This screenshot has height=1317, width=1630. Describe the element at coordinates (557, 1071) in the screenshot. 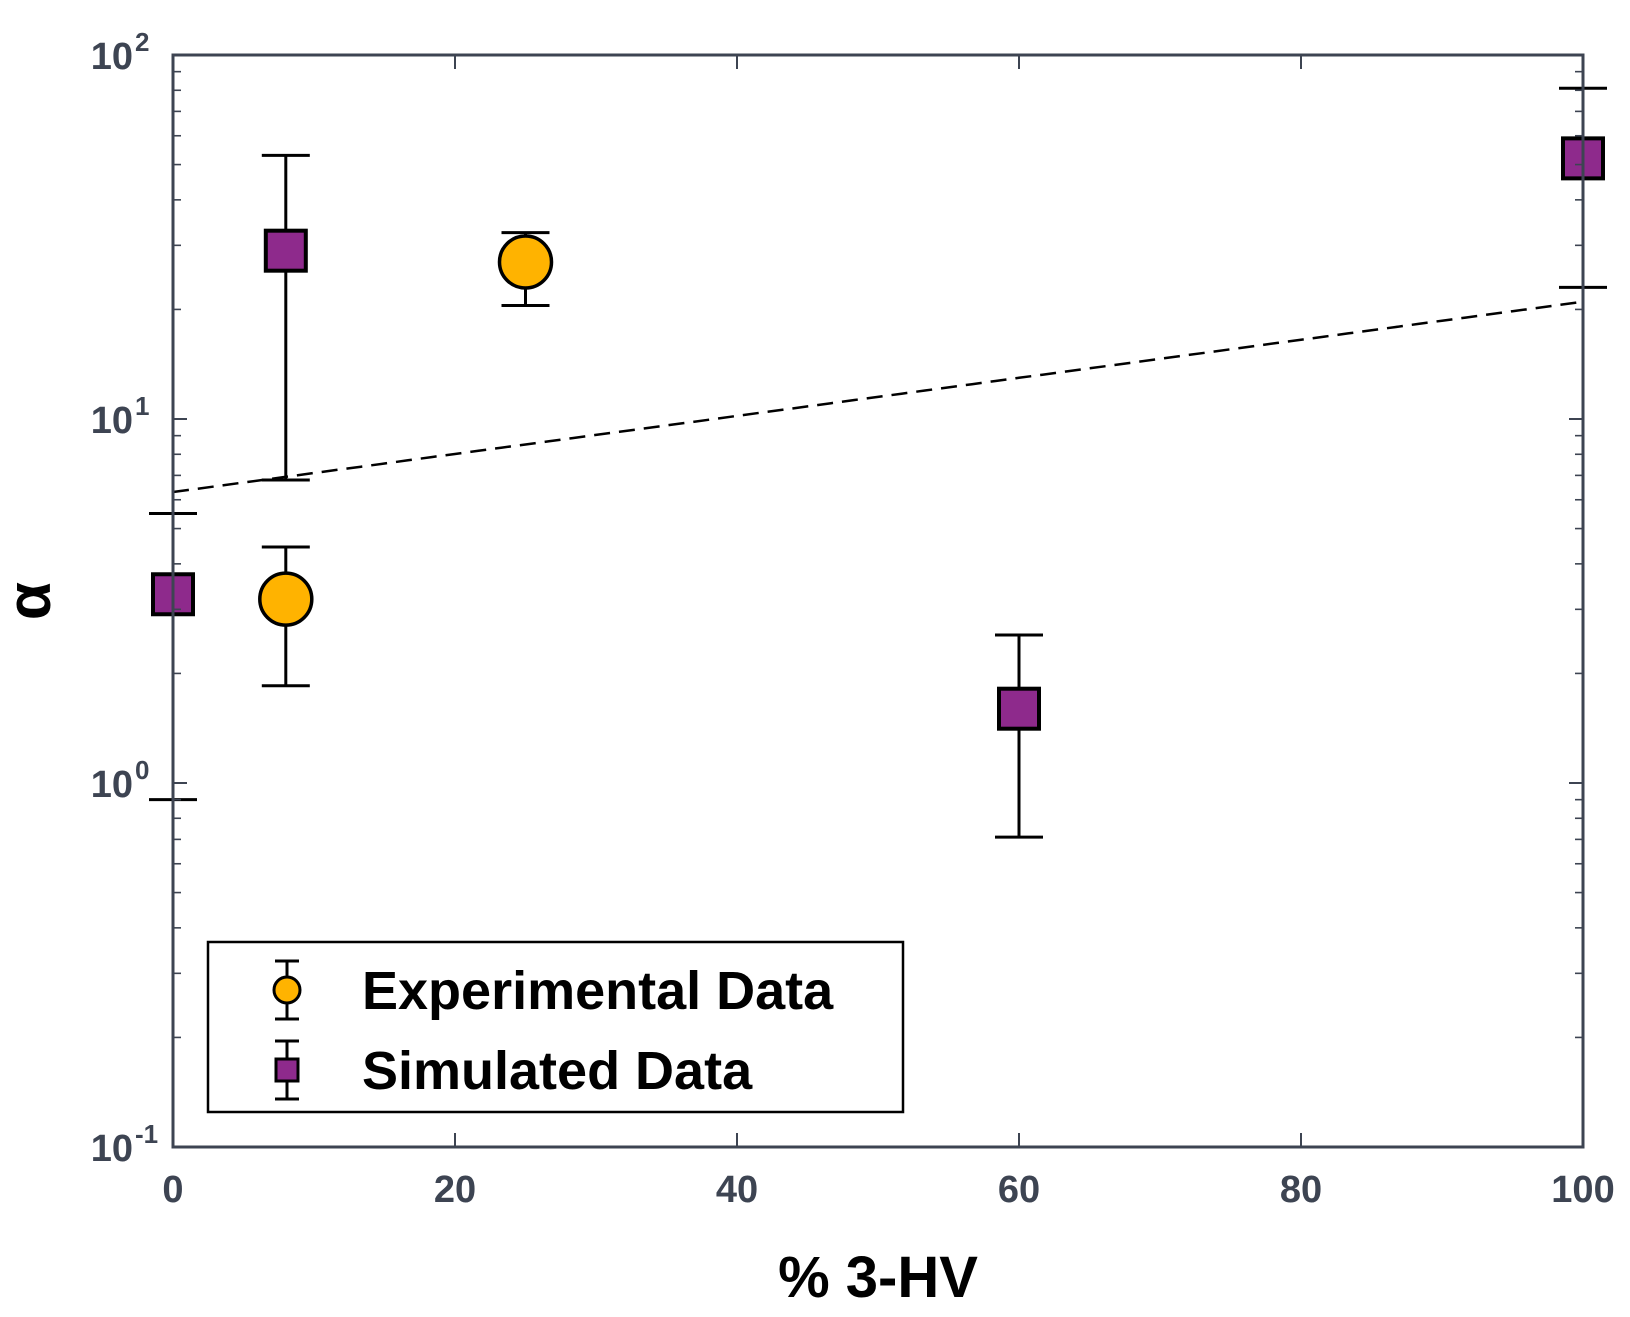

I see `legend-label: Simulated Data` at that location.